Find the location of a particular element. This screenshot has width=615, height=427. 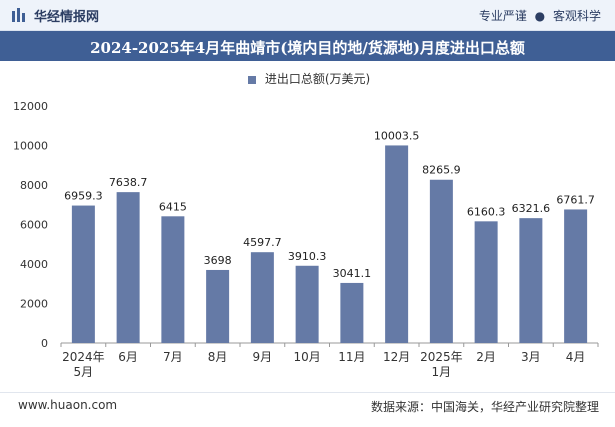

legend-swatch is located at coordinates (252, 79).